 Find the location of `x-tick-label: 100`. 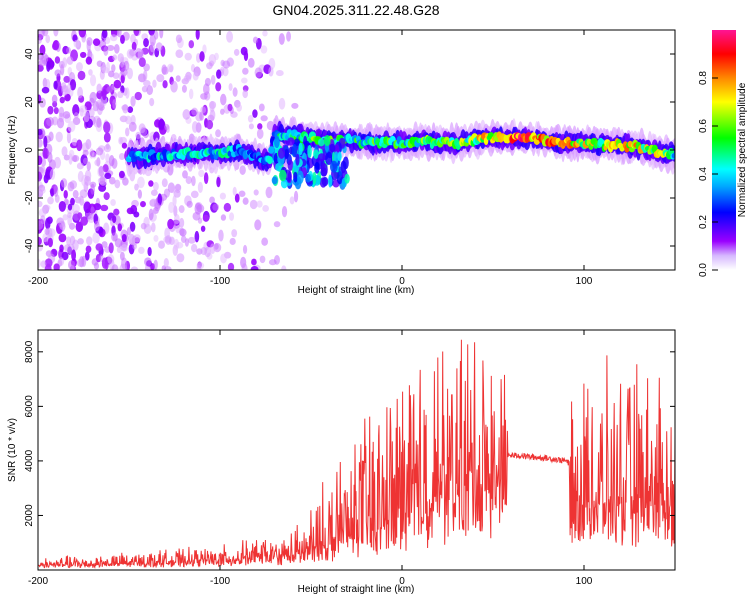

x-tick-label: 100 is located at coordinates (584, 281).